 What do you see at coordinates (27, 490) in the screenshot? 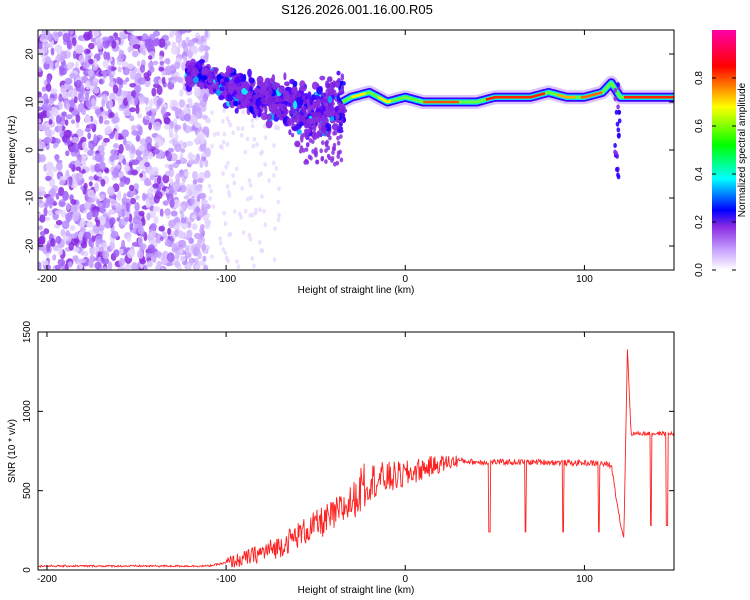
I see `y-tick-label: 500` at bounding box center [27, 490].